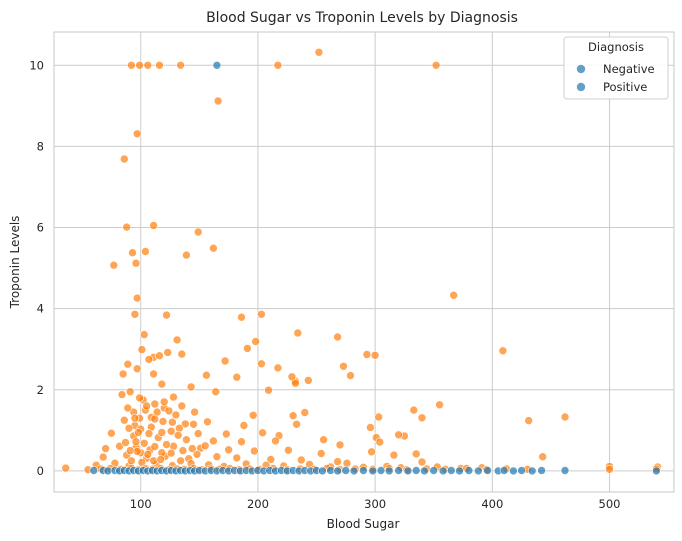 The height and width of the screenshot is (541, 682). What do you see at coordinates (492, 504) in the screenshot?
I see `x-tick-label: 400` at bounding box center [492, 504].